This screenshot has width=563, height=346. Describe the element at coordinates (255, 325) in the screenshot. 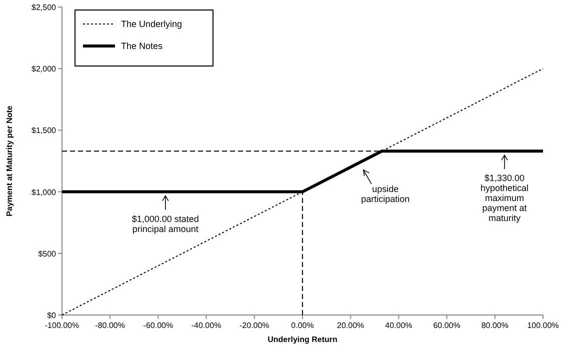

I see `x-tick-label: -20.00%` at that location.